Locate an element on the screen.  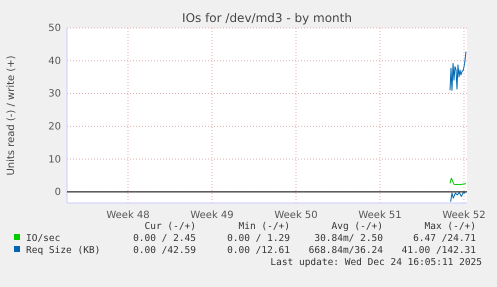
text: 0.00 / 1.29 is located at coordinates (258, 238).